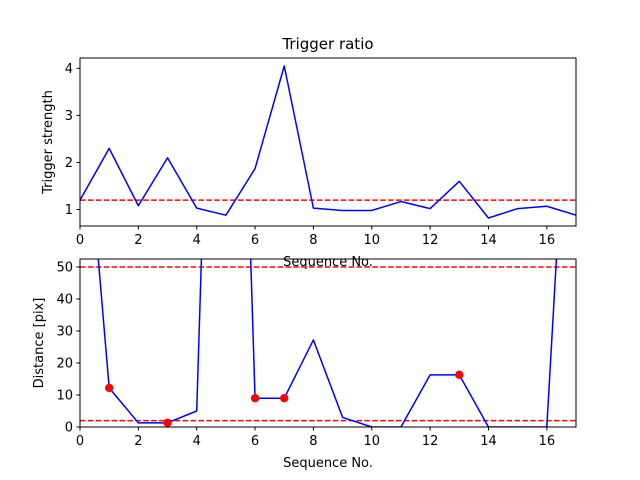  What do you see at coordinates (327, 44) in the screenshot?
I see `top-chart-title: Trigger ratio` at bounding box center [327, 44].